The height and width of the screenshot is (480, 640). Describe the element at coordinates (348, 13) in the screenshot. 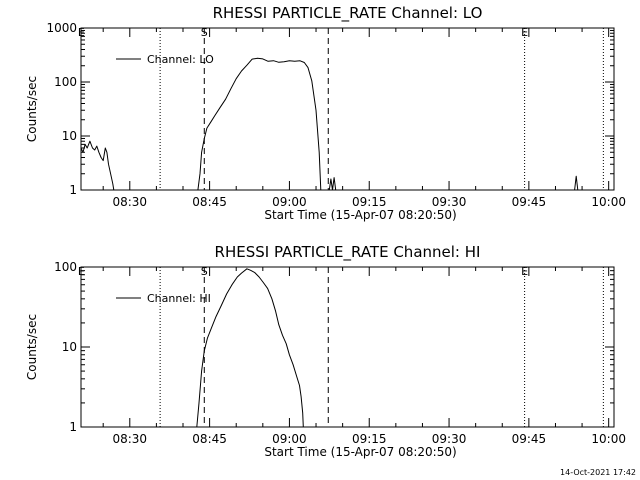

I see `panel-1-title: RHESSI PARTICLE_RATE Channel: LO` at that location.